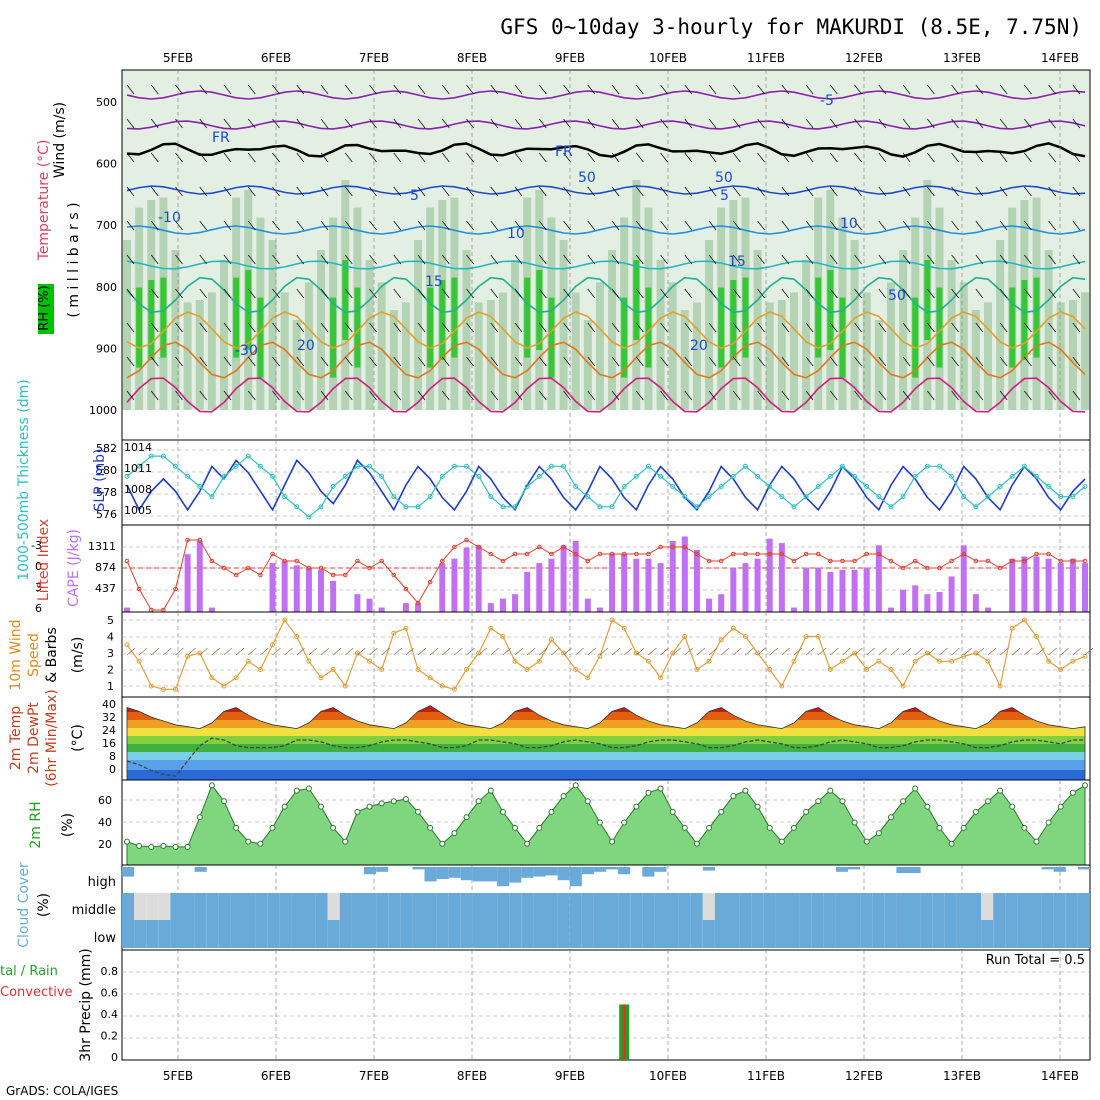 This screenshot has height=1100, width=1100. I want to click on panel-slp-thickness, so click(606, 482).